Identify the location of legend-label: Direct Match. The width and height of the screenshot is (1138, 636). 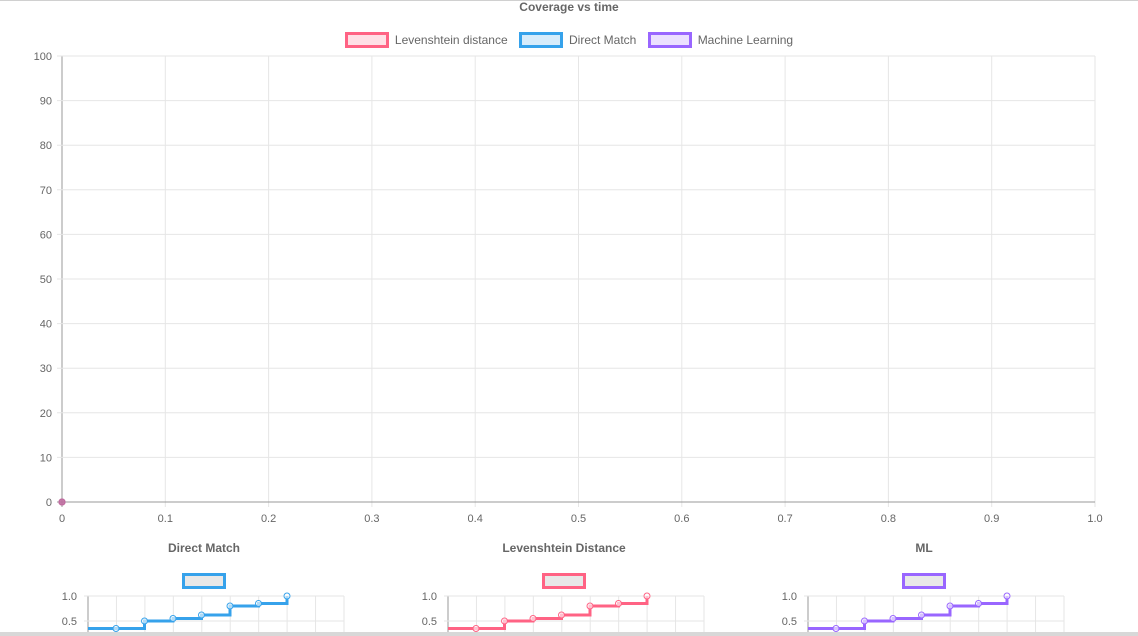
(602, 40).